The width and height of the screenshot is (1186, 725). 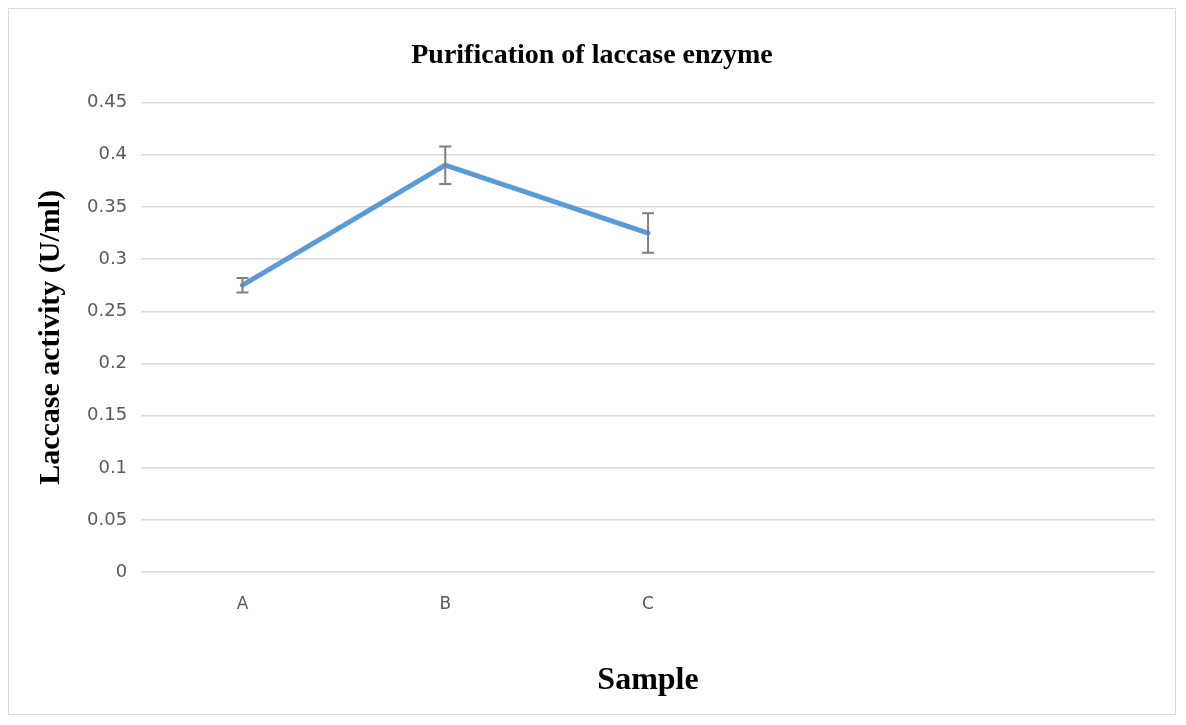 What do you see at coordinates (107, 205) in the screenshot?
I see `y-tick-label: 0.35` at bounding box center [107, 205].